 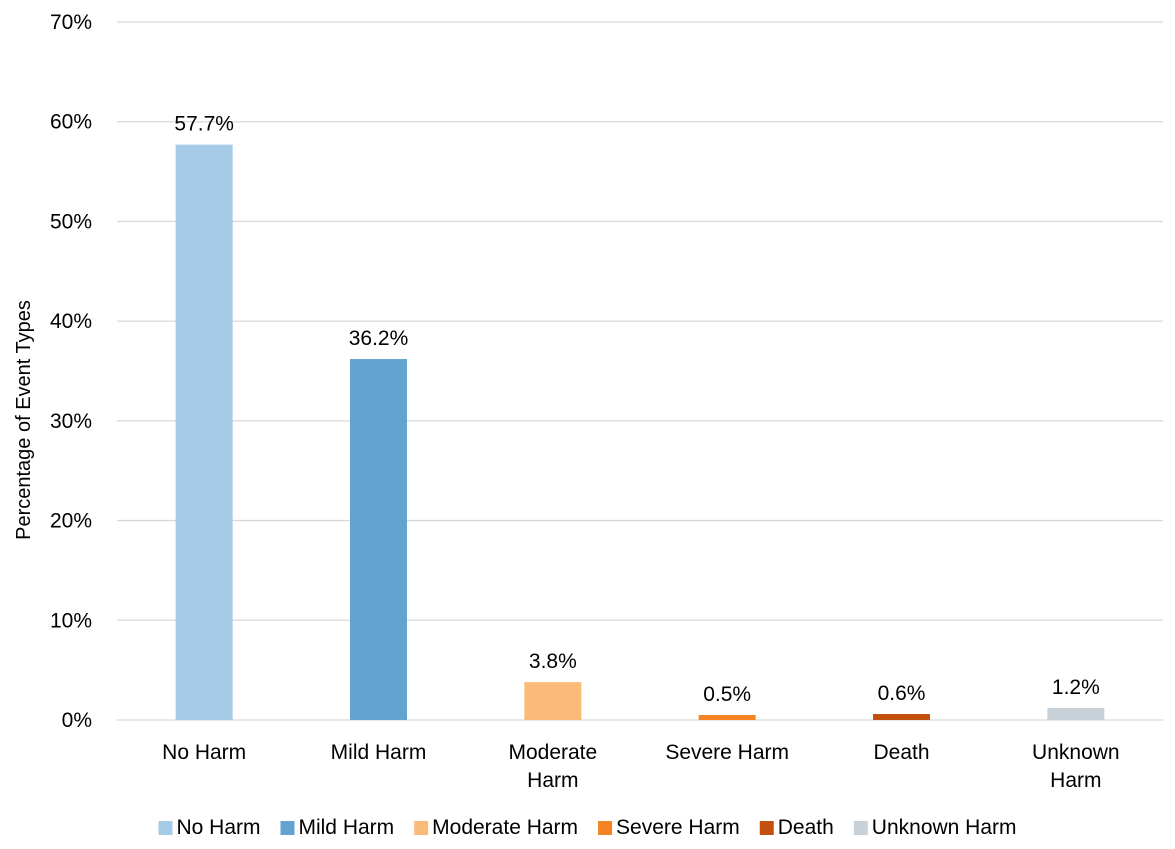 I want to click on data-label: 3.8%, so click(x=553, y=661).